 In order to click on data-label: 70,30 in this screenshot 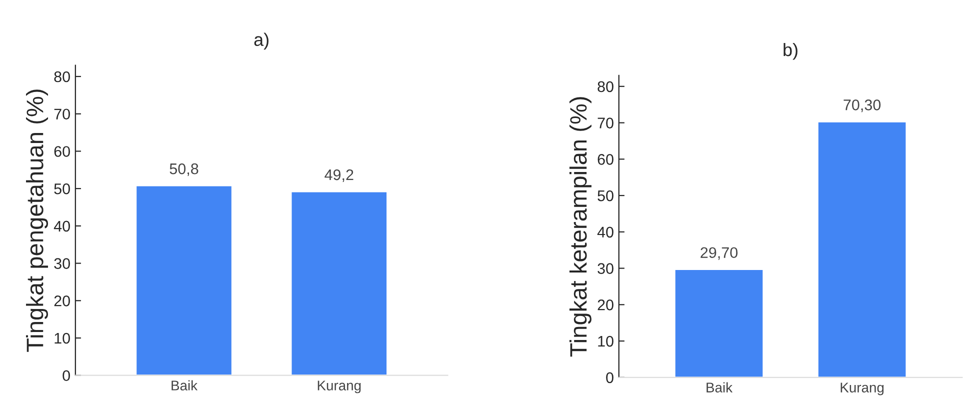, I will do `click(862, 106)`.